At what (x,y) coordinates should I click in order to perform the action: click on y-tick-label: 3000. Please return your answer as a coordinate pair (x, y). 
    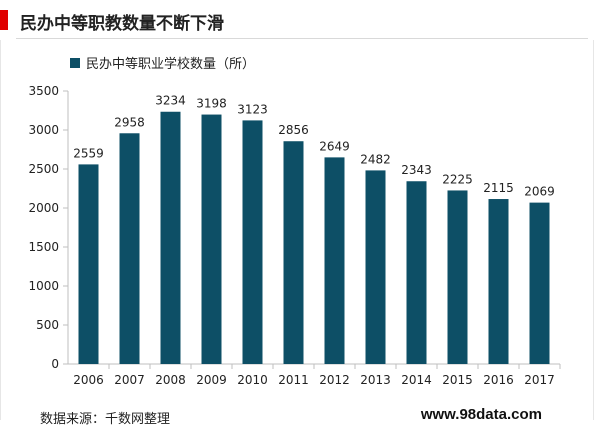
    Looking at the image, I should click on (43, 130).